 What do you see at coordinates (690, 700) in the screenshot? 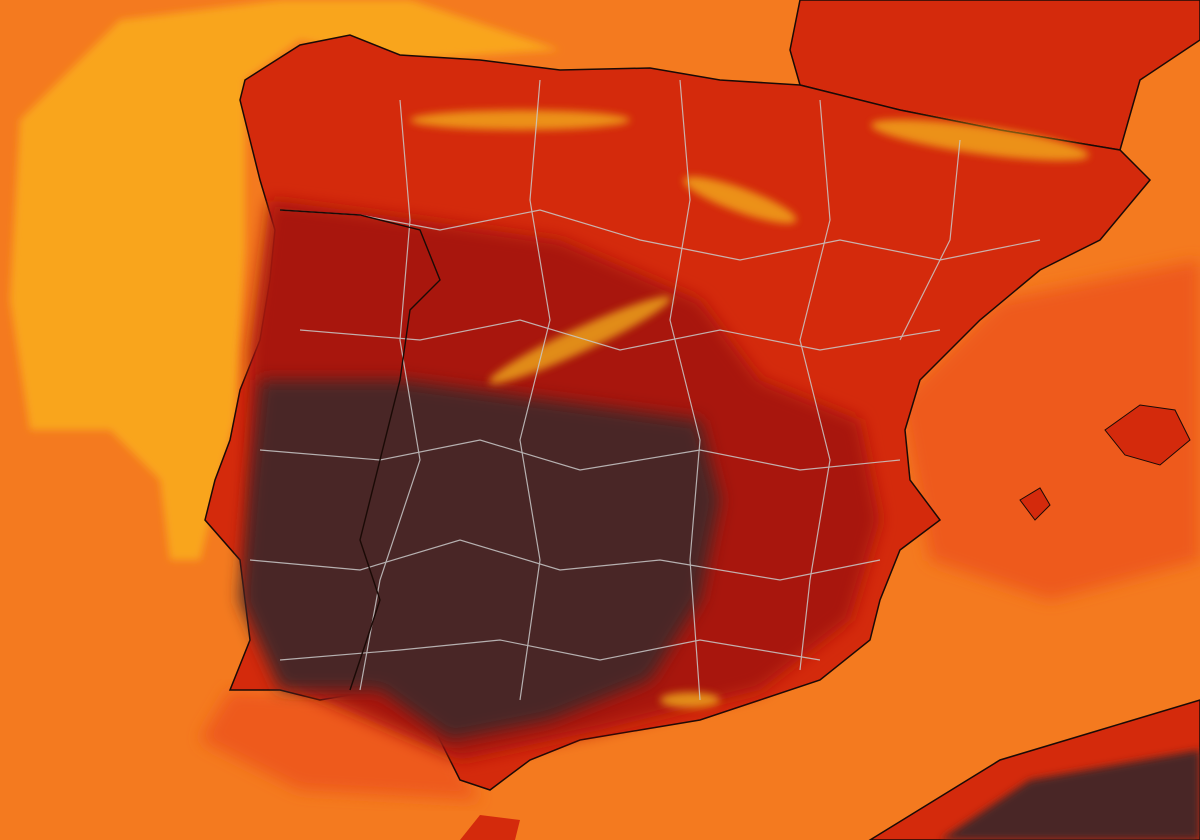
I see `sierra-nevada` at bounding box center [690, 700].